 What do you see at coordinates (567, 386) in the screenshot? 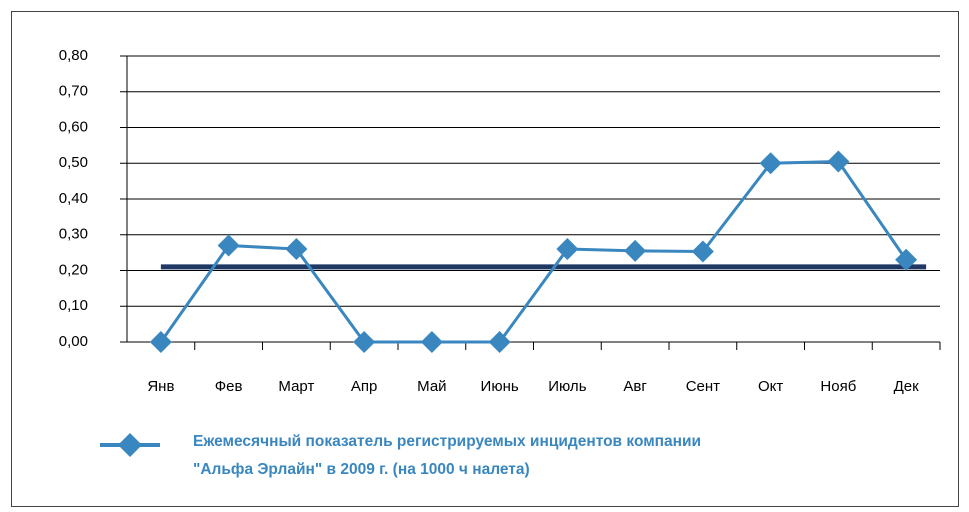
I see `x-tick-label: Июль` at bounding box center [567, 386].